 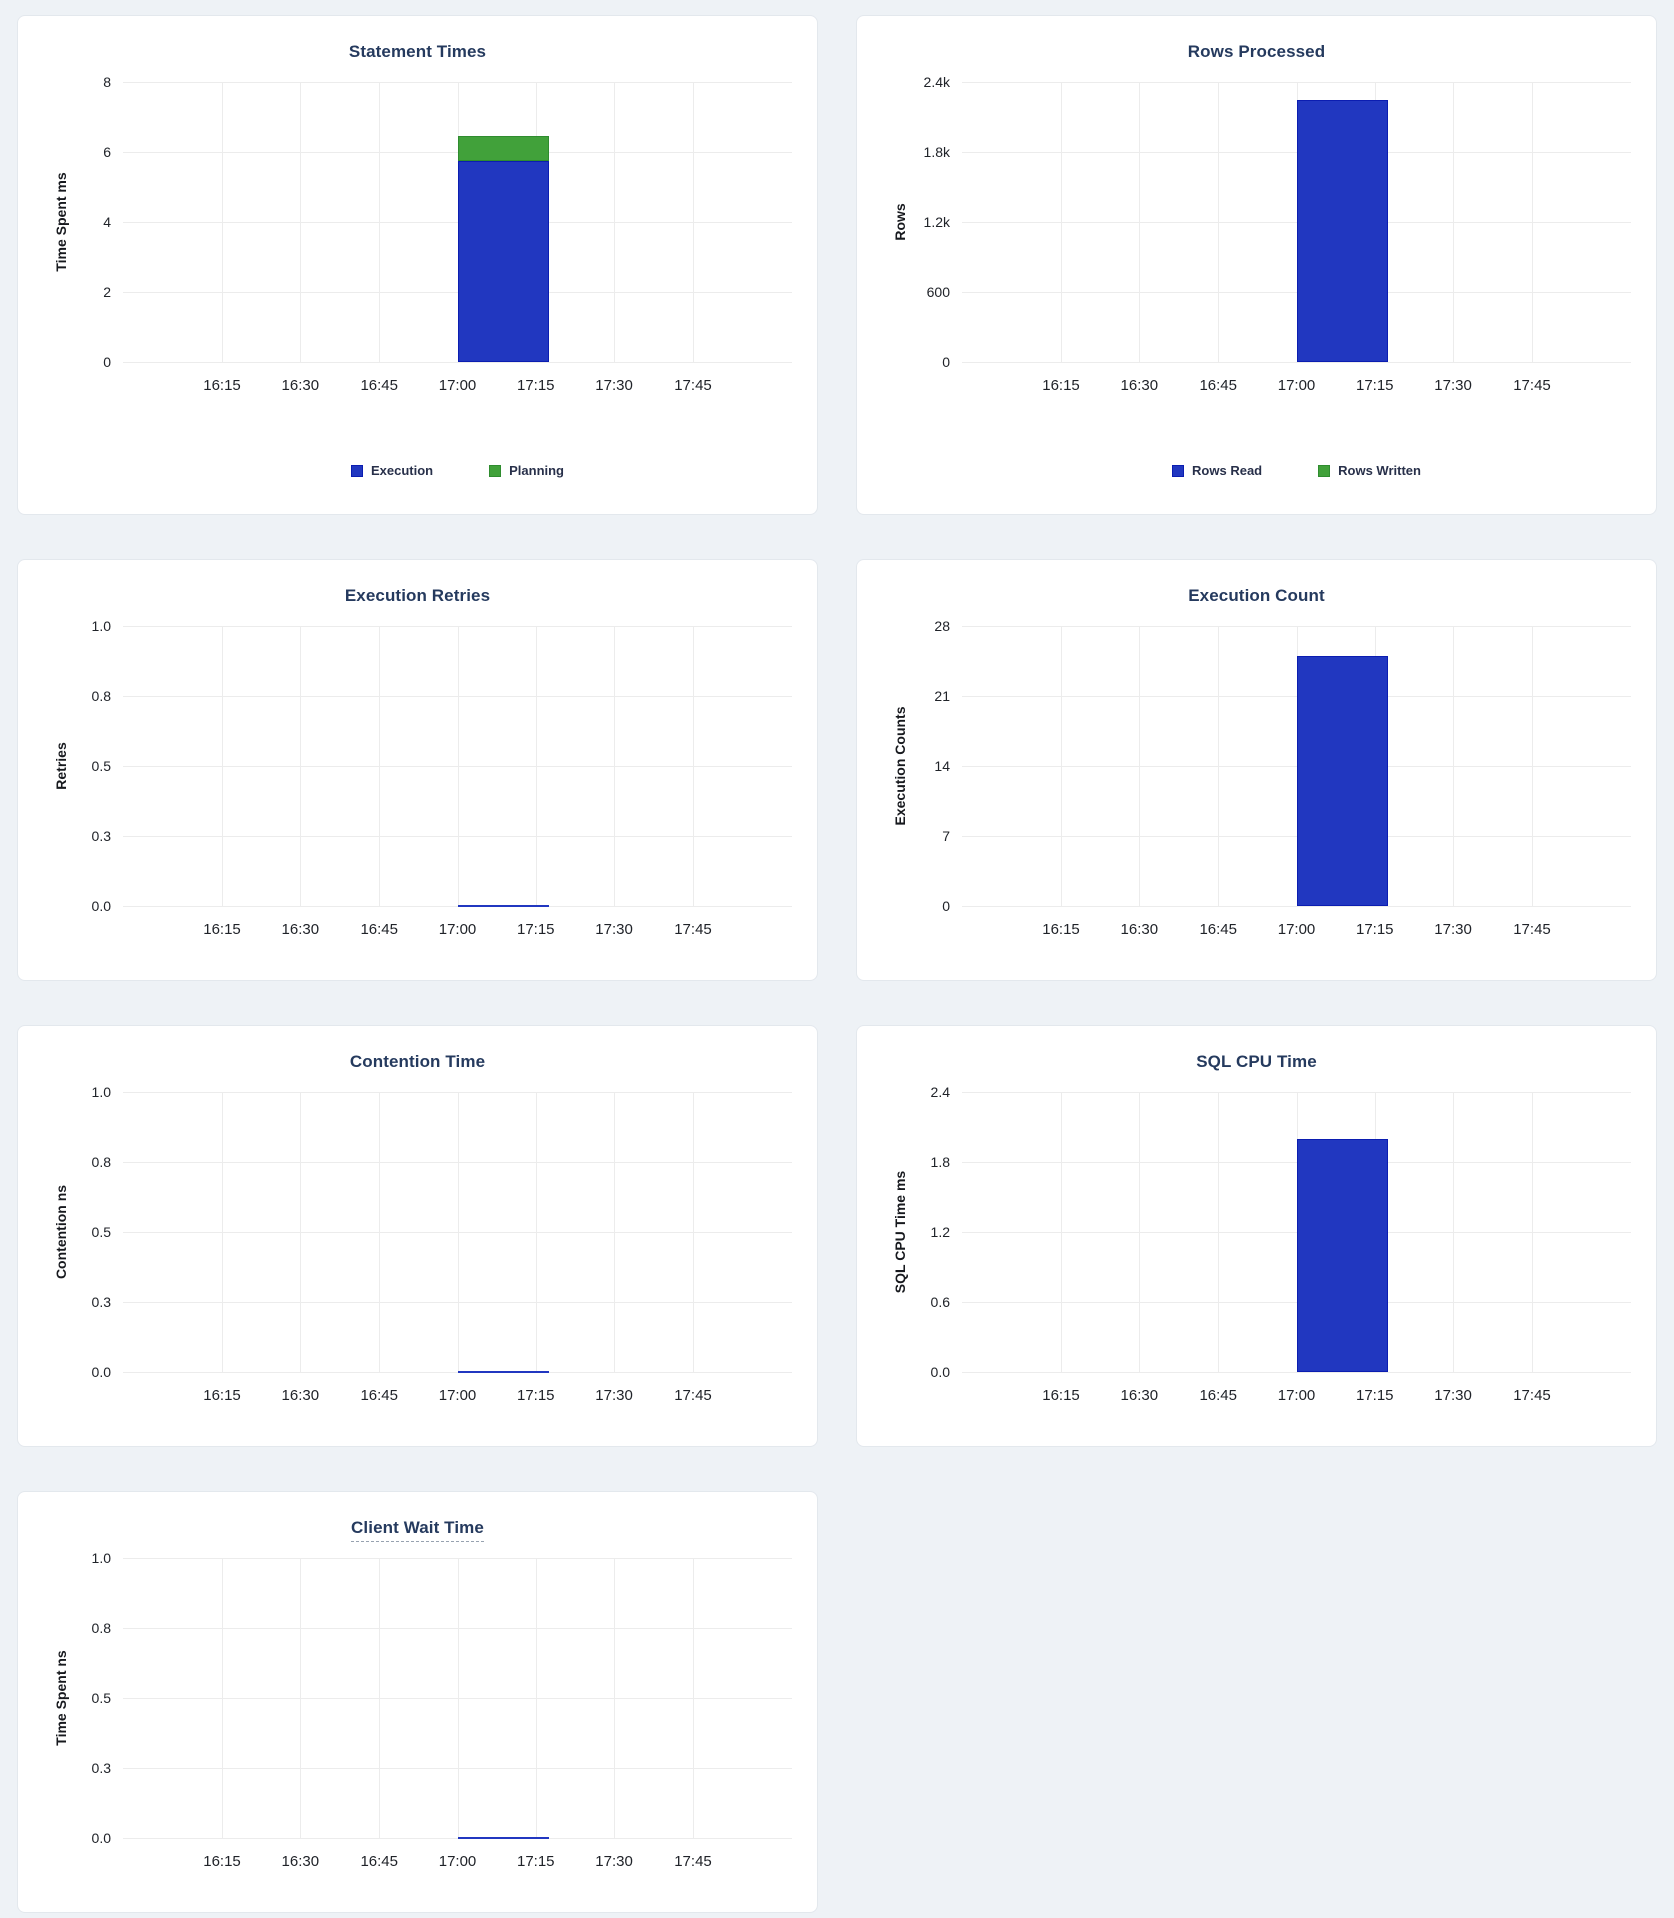 I want to click on legend-item-rows-written: Rows Written, so click(x=1369, y=470).